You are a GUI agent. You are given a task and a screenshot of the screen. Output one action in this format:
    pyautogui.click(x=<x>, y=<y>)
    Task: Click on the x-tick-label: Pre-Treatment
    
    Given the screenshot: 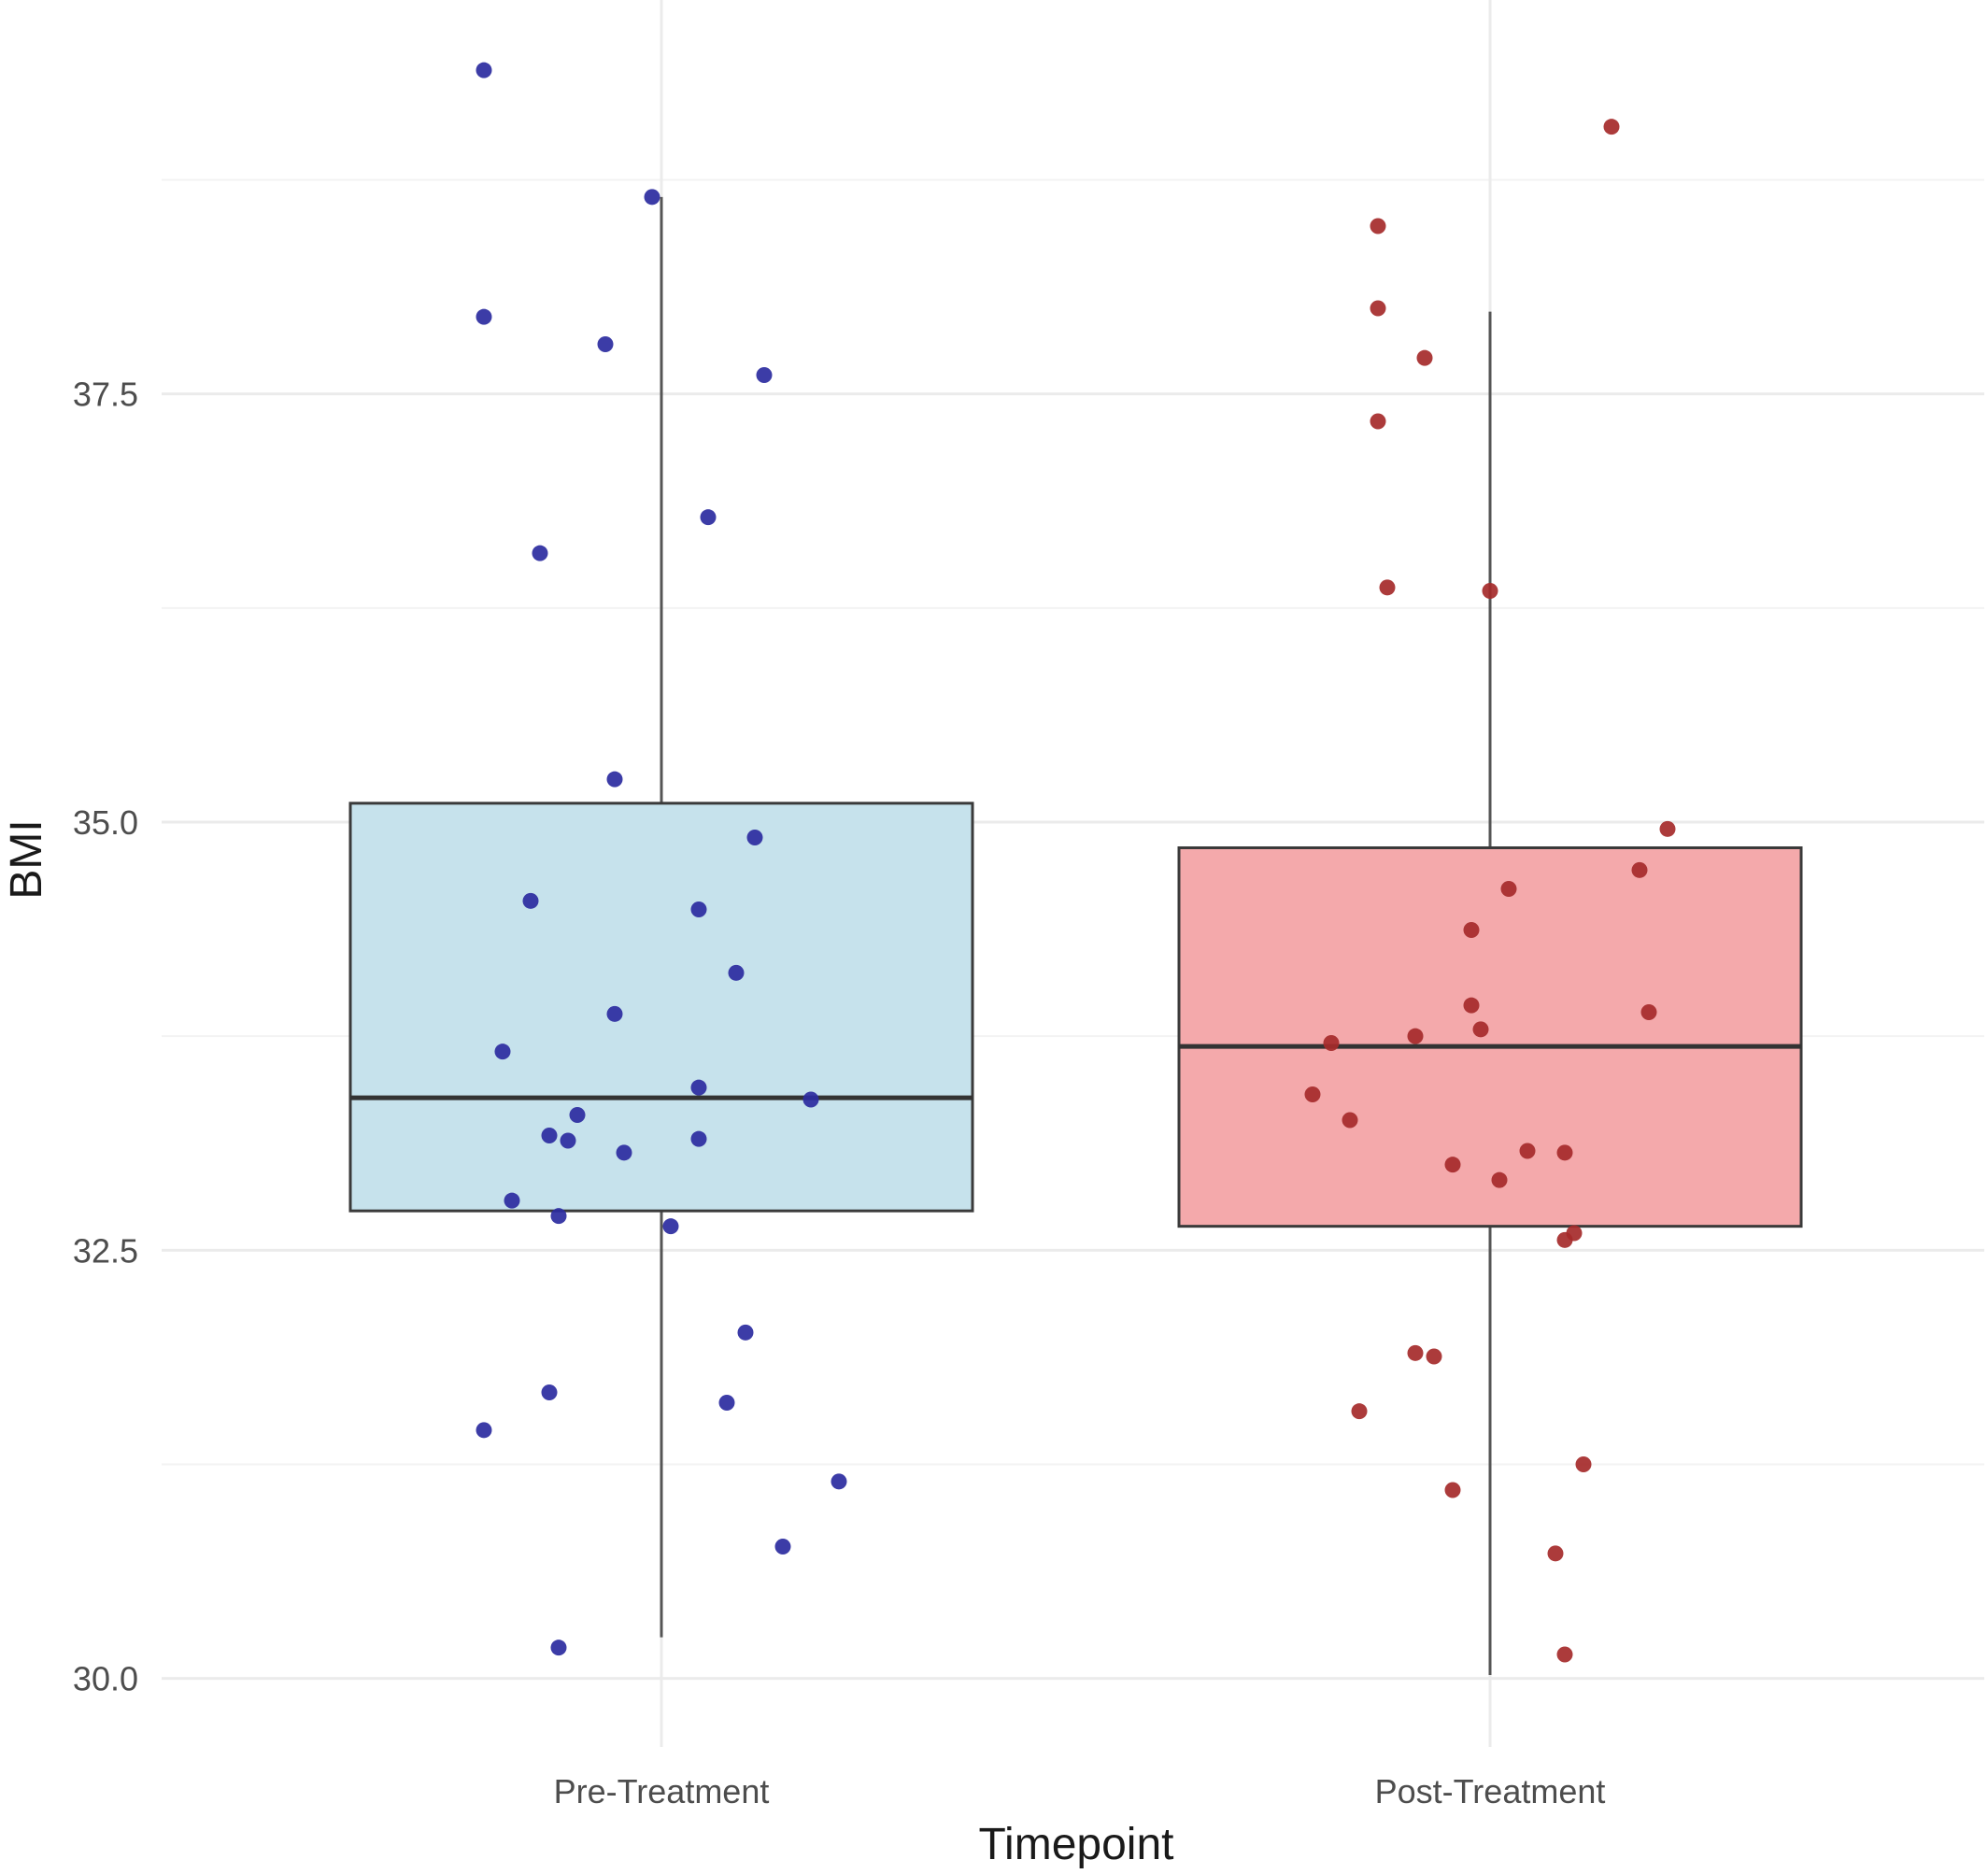 What is the action you would take?
    pyautogui.click(x=662, y=1791)
    